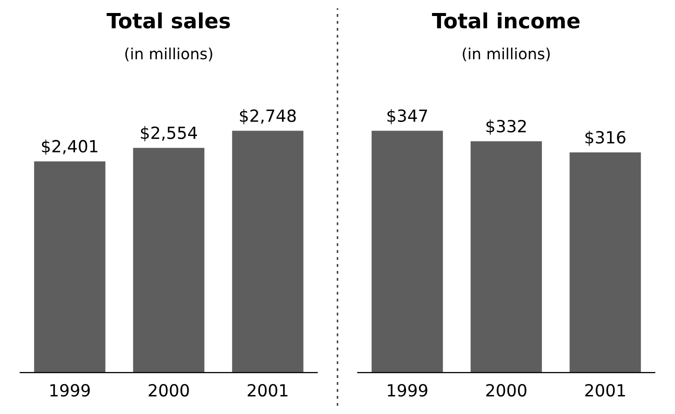  Describe the element at coordinates (268, 116) in the screenshot. I see `data-label: $2,748` at that location.